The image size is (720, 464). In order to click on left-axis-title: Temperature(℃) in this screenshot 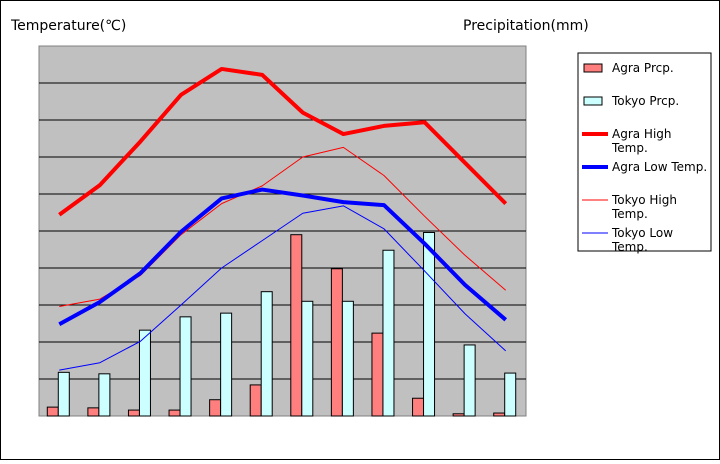, I will do `click(68, 26)`.